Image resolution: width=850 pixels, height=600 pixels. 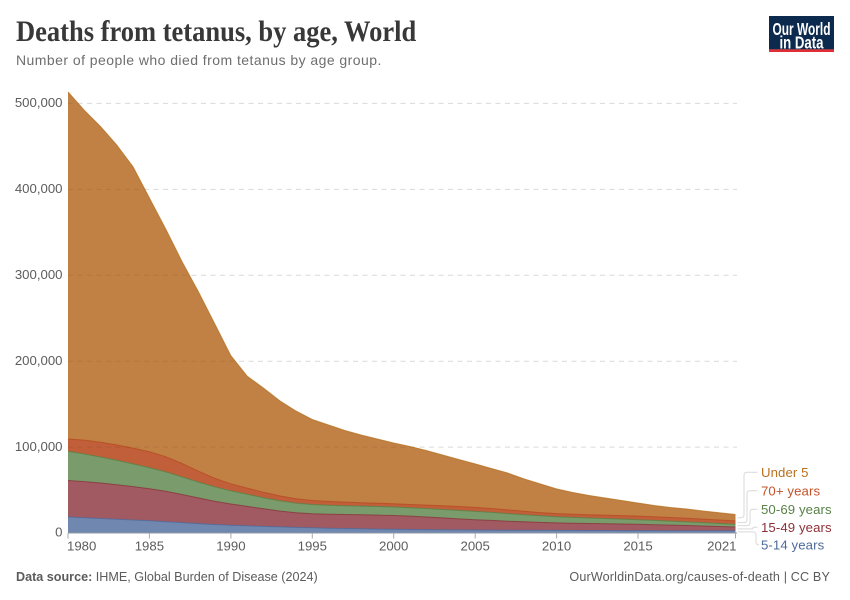 What do you see at coordinates (230, 546) in the screenshot?
I see `svg-text: 1990` at bounding box center [230, 546].